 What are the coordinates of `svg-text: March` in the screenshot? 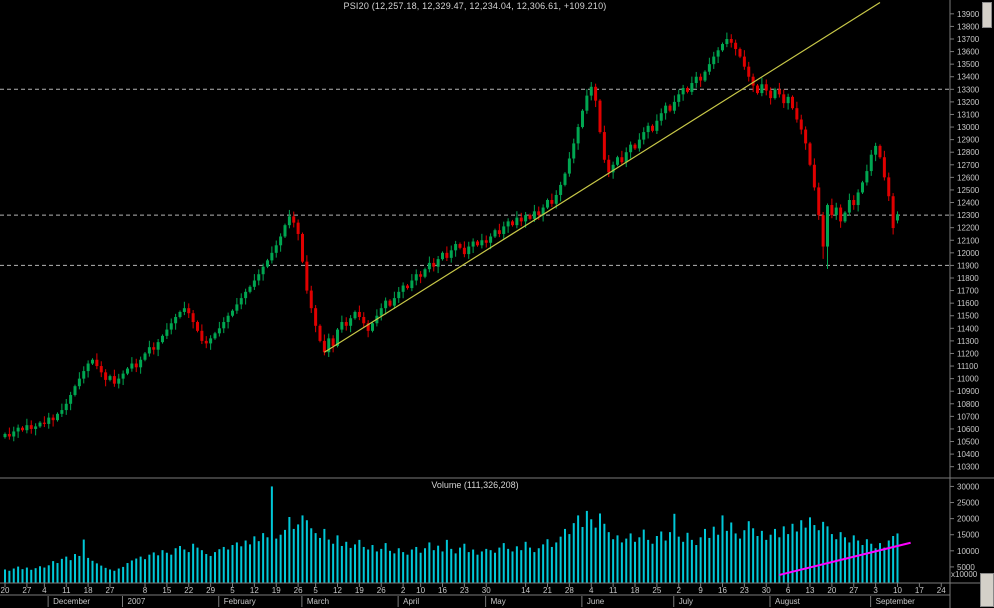 It's located at (318, 601).